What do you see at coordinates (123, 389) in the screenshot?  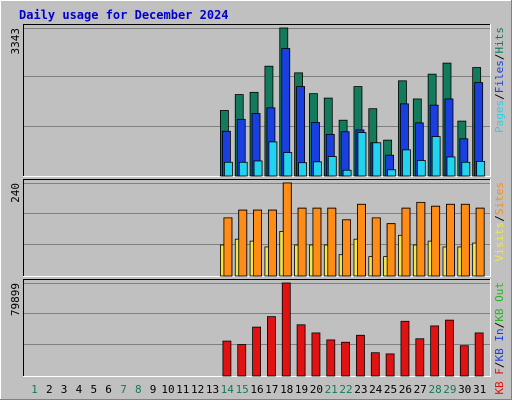 I see `day-label-7: 7` at bounding box center [123, 389].